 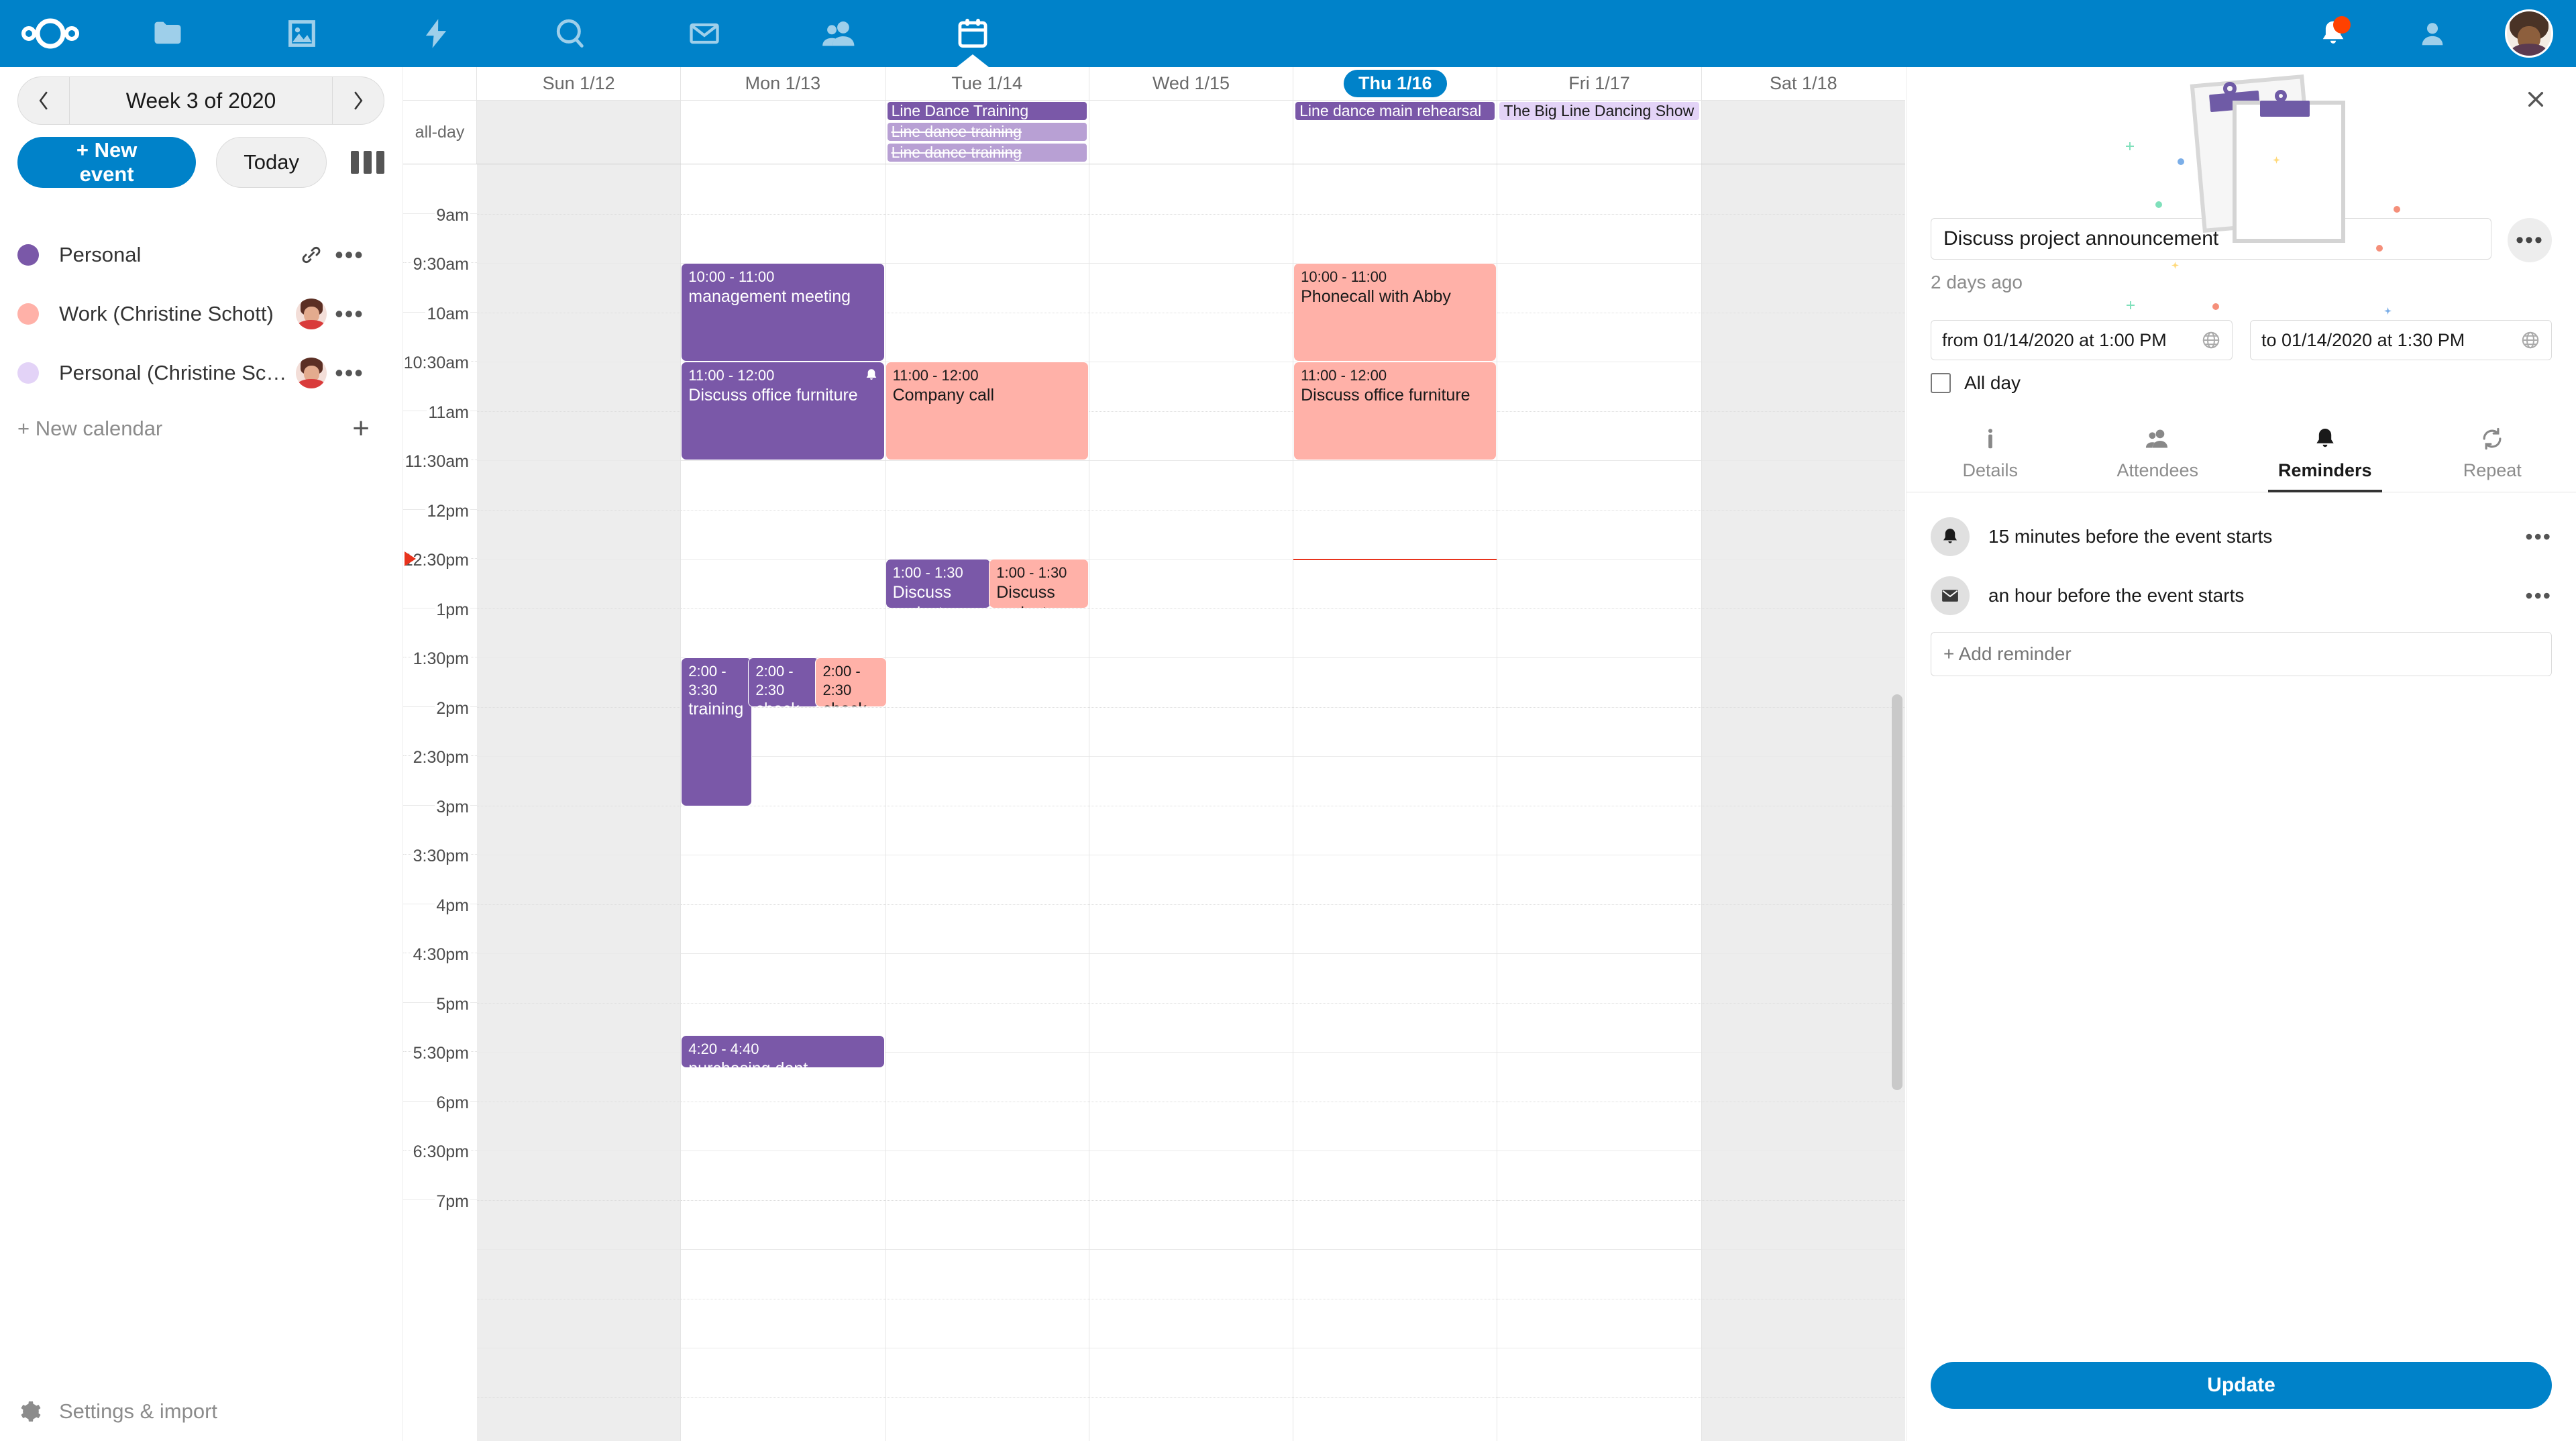 I want to click on envelope-icon, so click(x=1950, y=595).